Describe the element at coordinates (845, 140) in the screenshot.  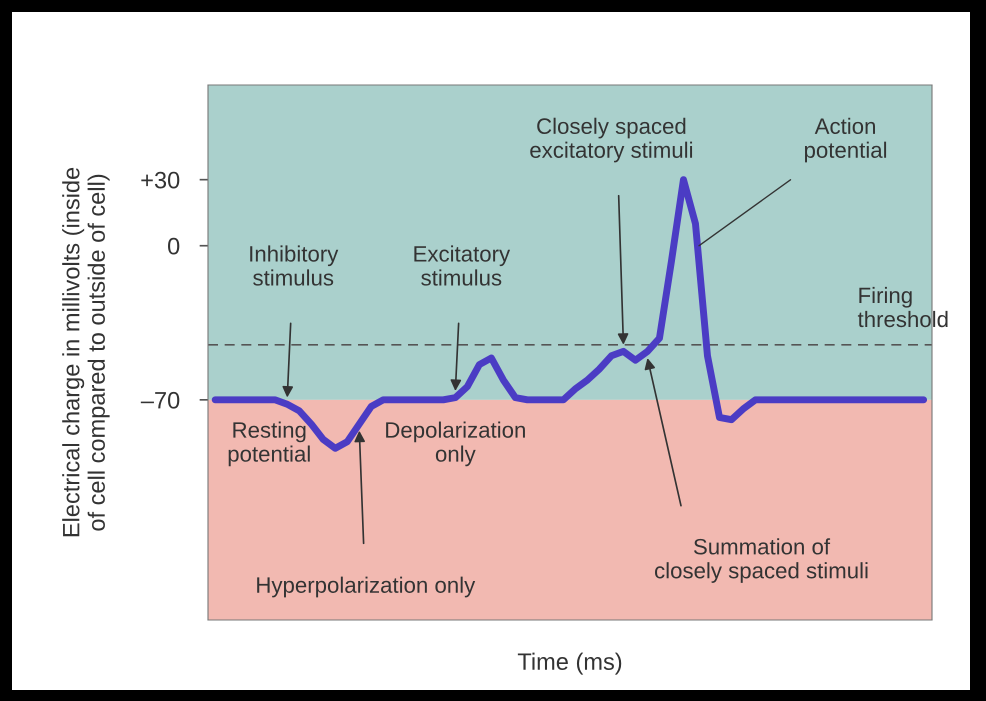
I see `annotation: Action potential` at that location.